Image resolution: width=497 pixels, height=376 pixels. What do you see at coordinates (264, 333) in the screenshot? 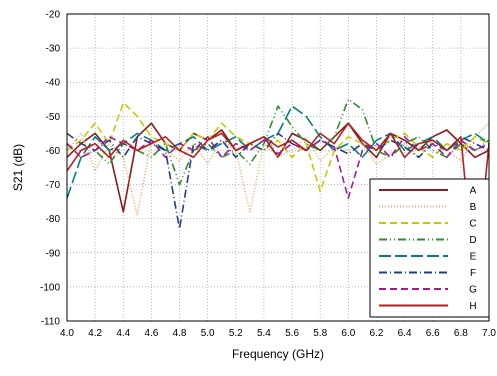
I see `x-tick-label: 5.4` at bounding box center [264, 333].